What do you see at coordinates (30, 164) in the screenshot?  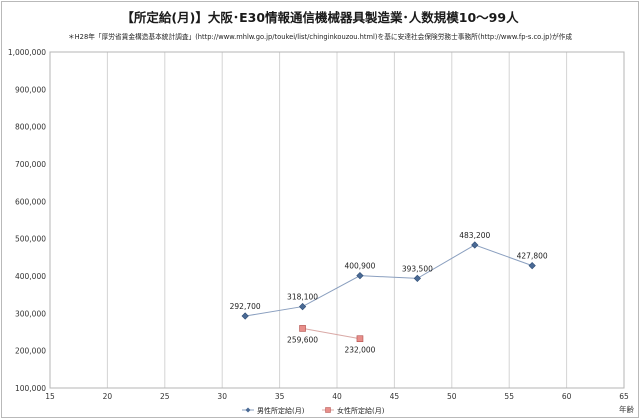 I see `y-tick-label: 700,000` at bounding box center [30, 164].